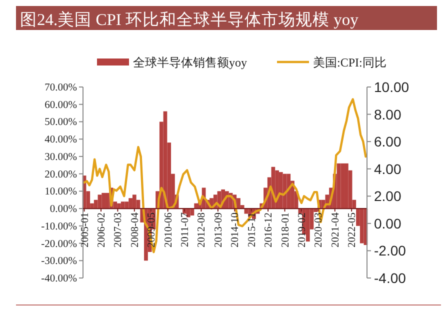  I want to click on x-tick-label: 2014-10, so click(236, 230).